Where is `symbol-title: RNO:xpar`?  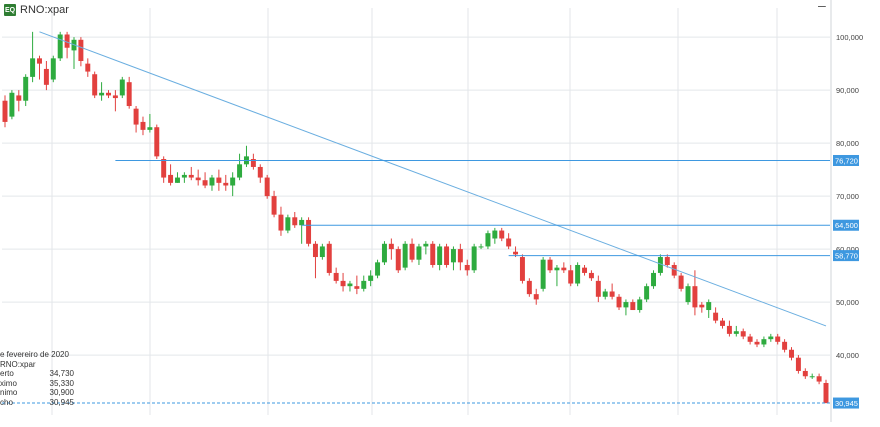 symbol-title: RNO:xpar is located at coordinates (44, 10).